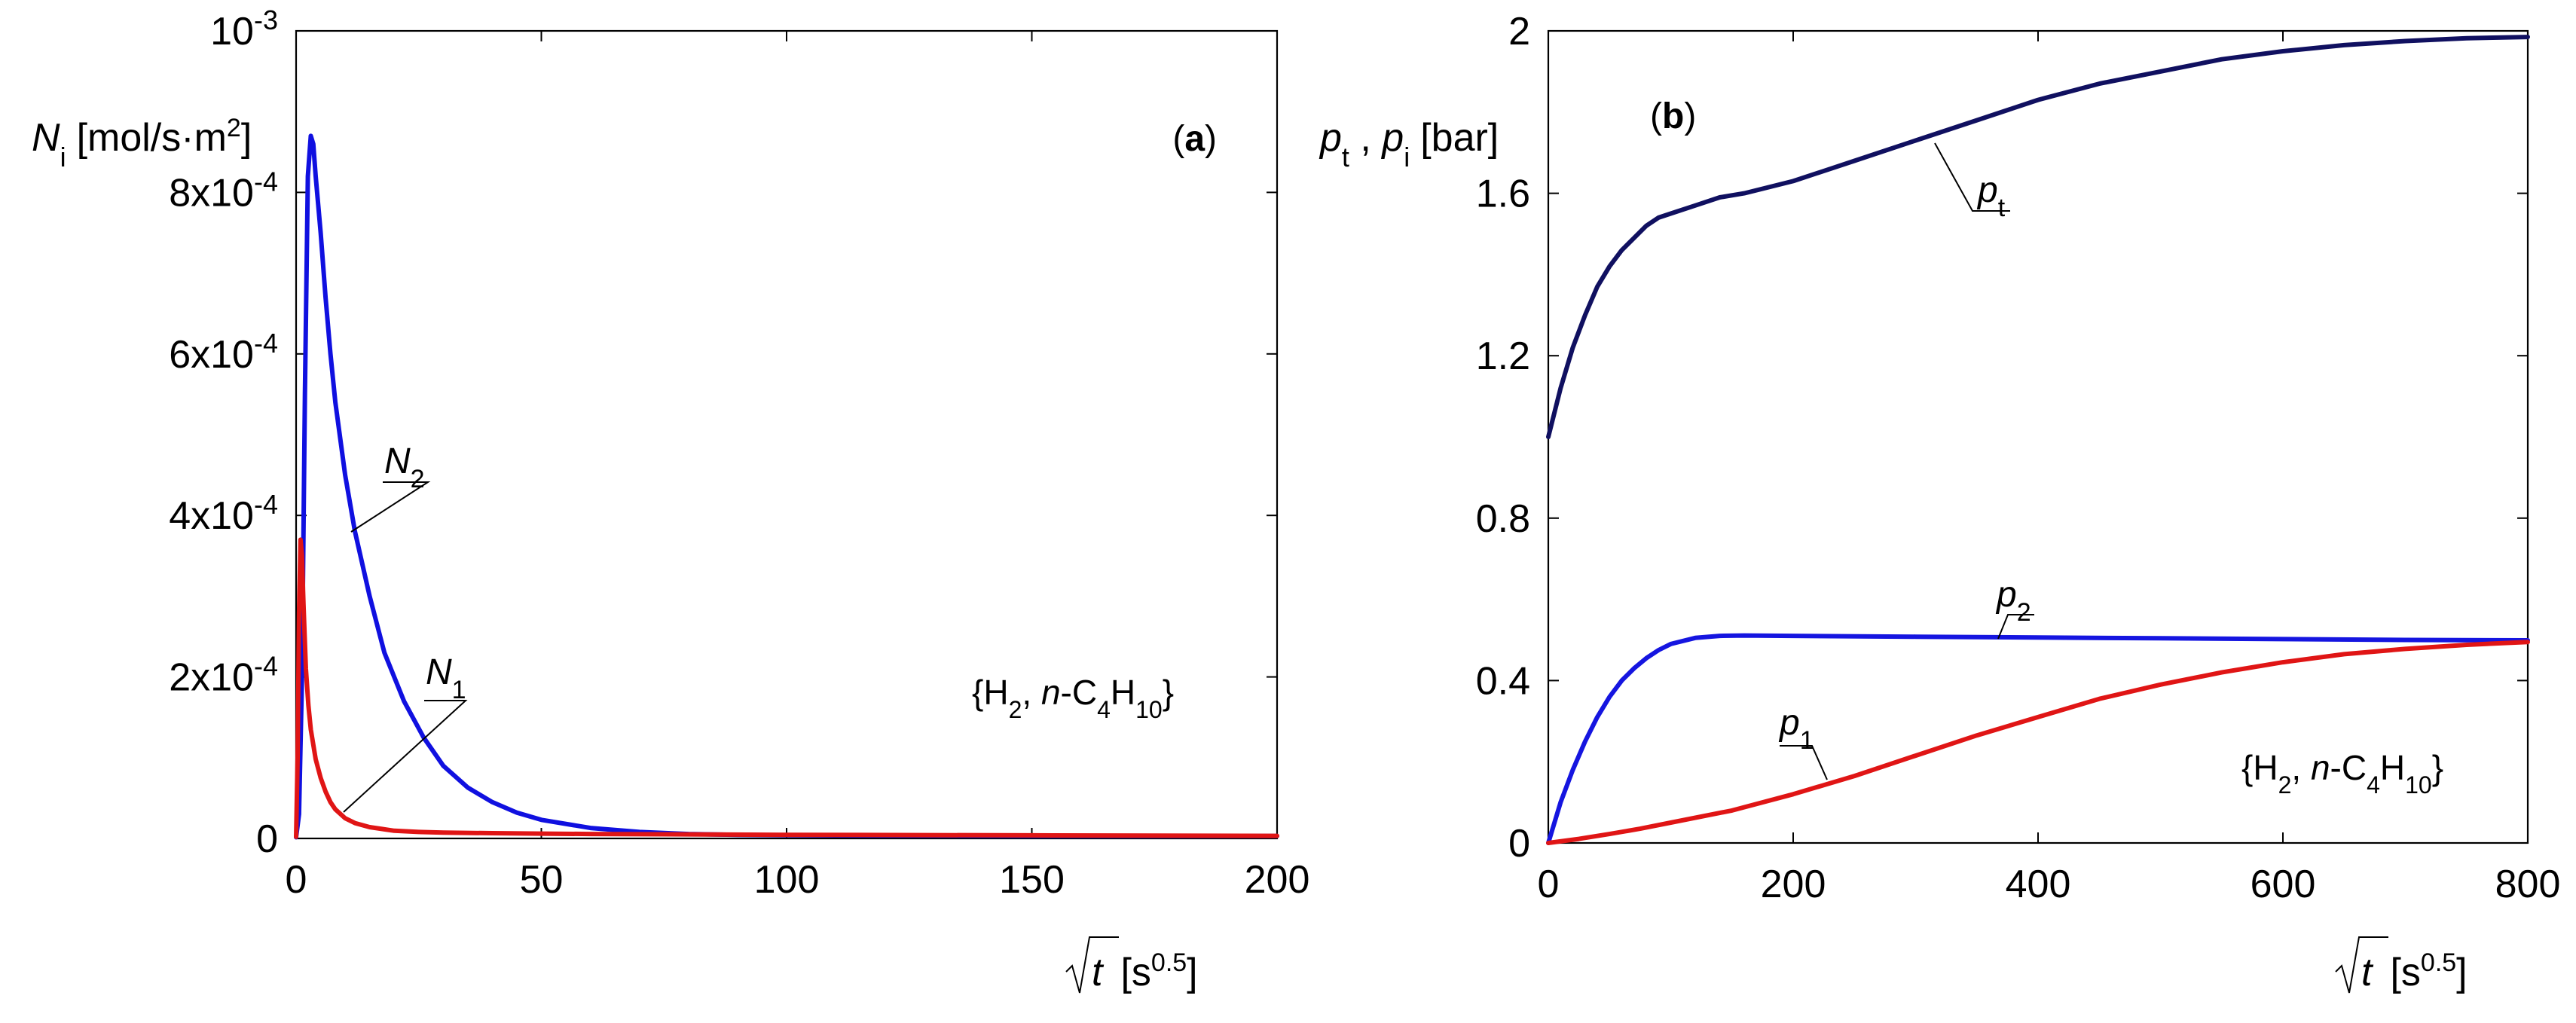  What do you see at coordinates (1073, 698) in the screenshot?
I see `system-annotation-a: {H2, n-C4H10}` at bounding box center [1073, 698].